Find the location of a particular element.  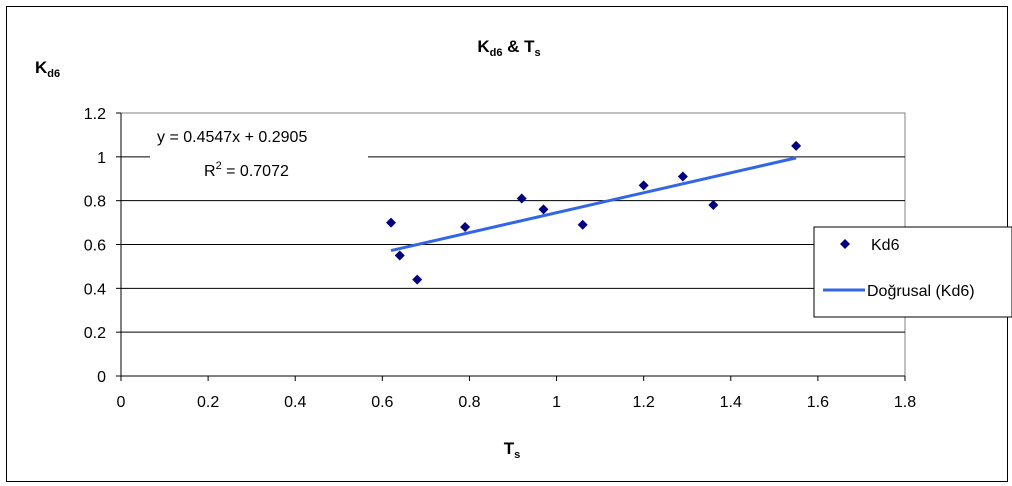

legend-diamond-marker is located at coordinates (845, 244).